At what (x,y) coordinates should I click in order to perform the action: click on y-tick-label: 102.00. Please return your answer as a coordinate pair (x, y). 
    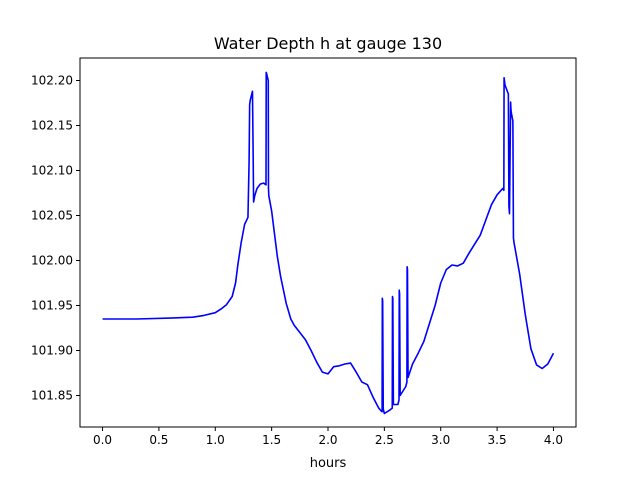
    Looking at the image, I should click on (52, 261).